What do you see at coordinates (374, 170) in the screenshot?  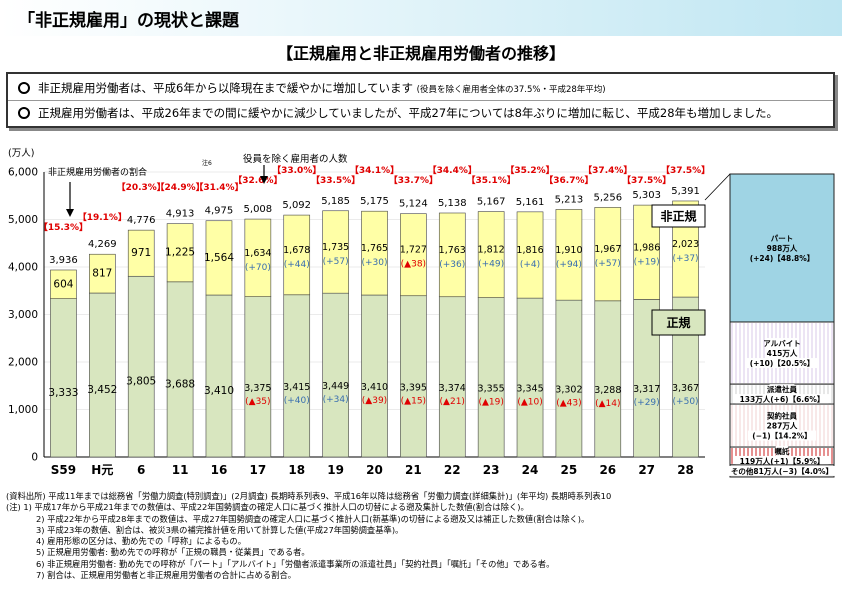 I see `share-label: 【34.1%】` at bounding box center [374, 170].